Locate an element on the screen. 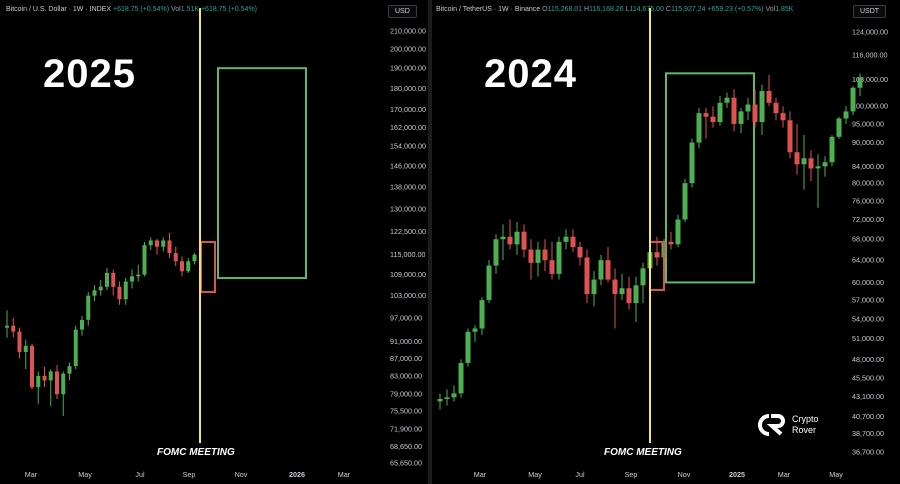  brand-name: Crypto Rover is located at coordinates (805, 425).